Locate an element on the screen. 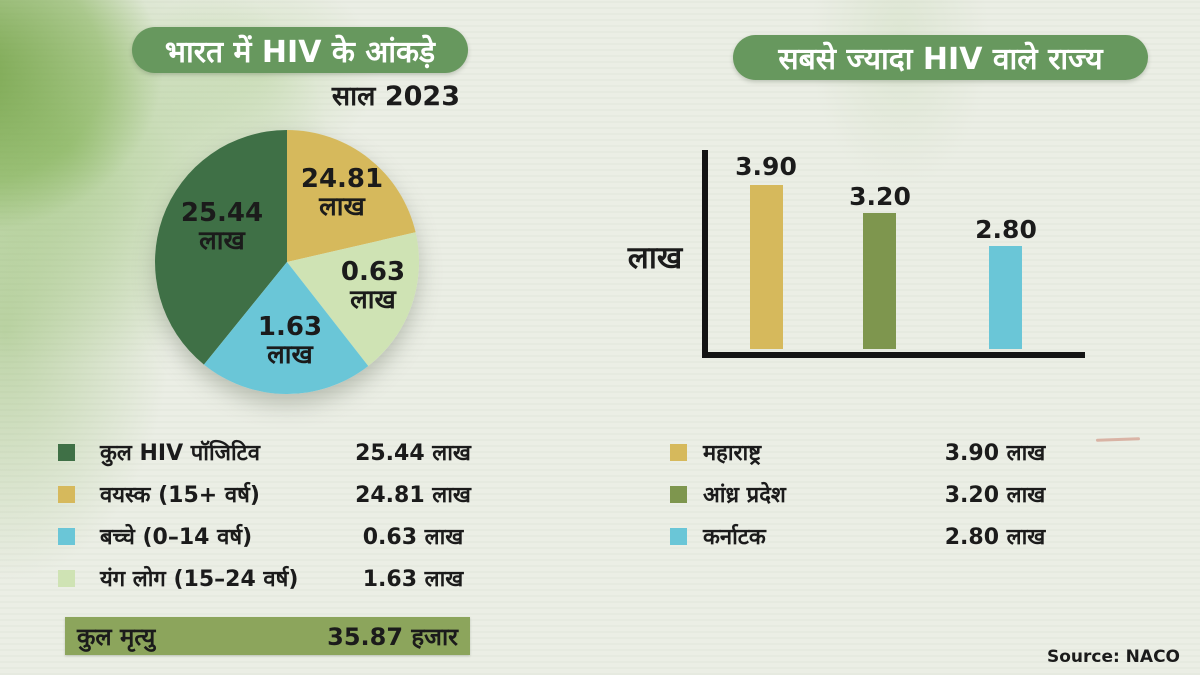 This screenshot has width=1200, height=675. legend-value: 25.44 लाख is located at coordinates (413, 453).